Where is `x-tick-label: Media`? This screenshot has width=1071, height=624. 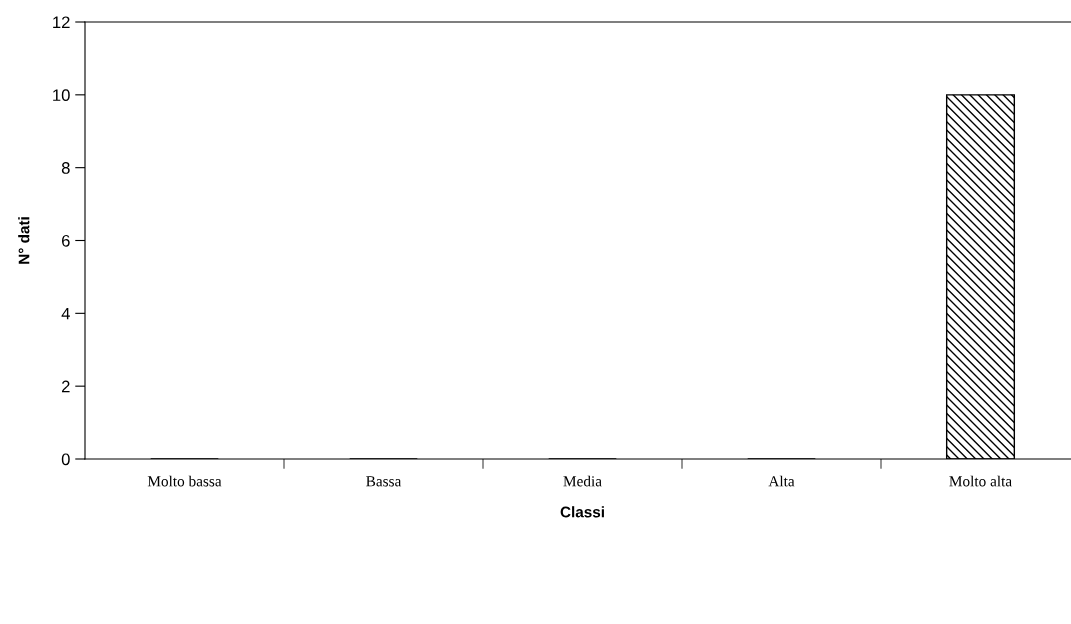 x-tick-label: Media is located at coordinates (582, 481).